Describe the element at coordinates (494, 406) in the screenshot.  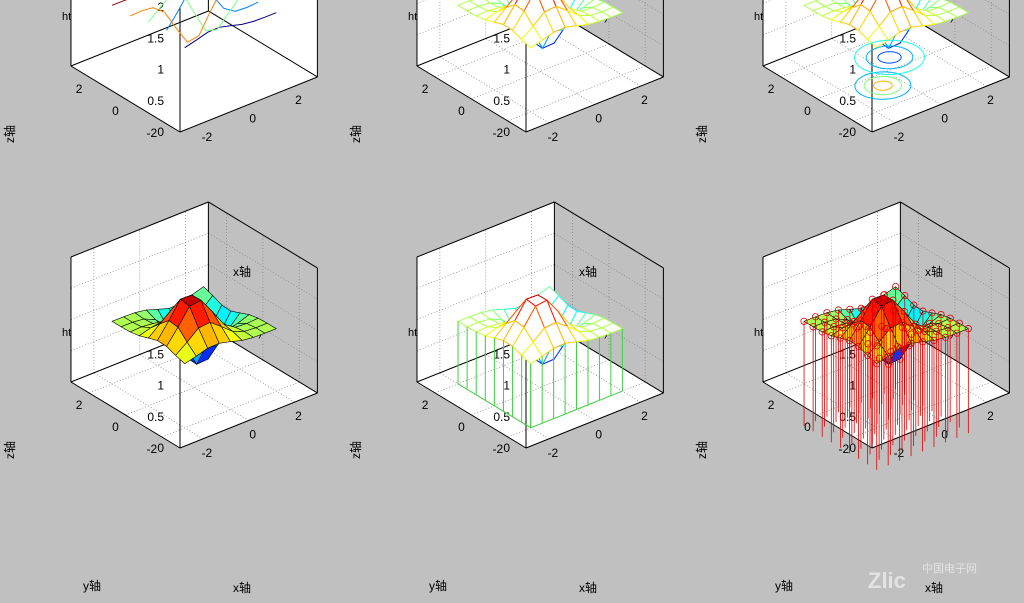
I see `curtain-base` at that location.